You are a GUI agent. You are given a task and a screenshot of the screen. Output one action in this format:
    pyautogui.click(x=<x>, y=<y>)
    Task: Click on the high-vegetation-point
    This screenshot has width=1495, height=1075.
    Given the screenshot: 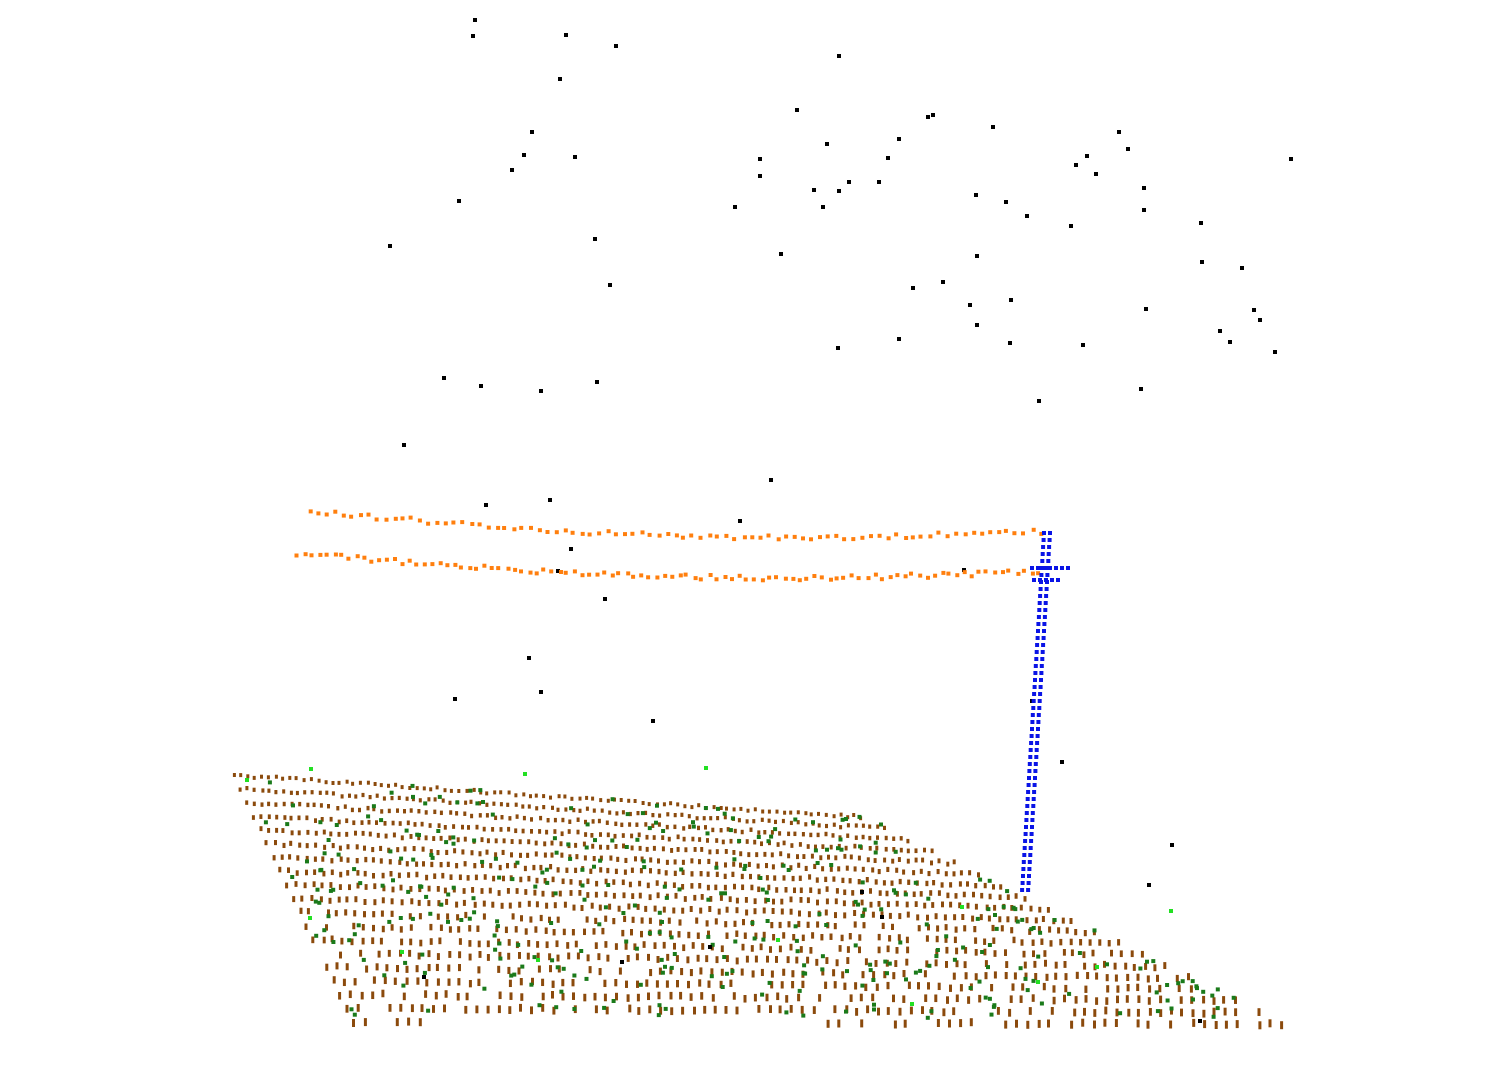 What is the action you would take?
    pyautogui.click(x=311, y=769)
    